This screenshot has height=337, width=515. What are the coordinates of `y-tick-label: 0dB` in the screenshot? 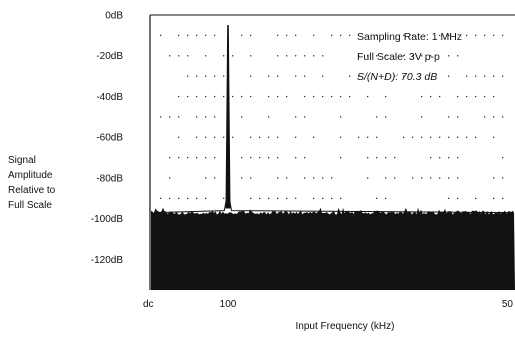 It's located at (114, 16).